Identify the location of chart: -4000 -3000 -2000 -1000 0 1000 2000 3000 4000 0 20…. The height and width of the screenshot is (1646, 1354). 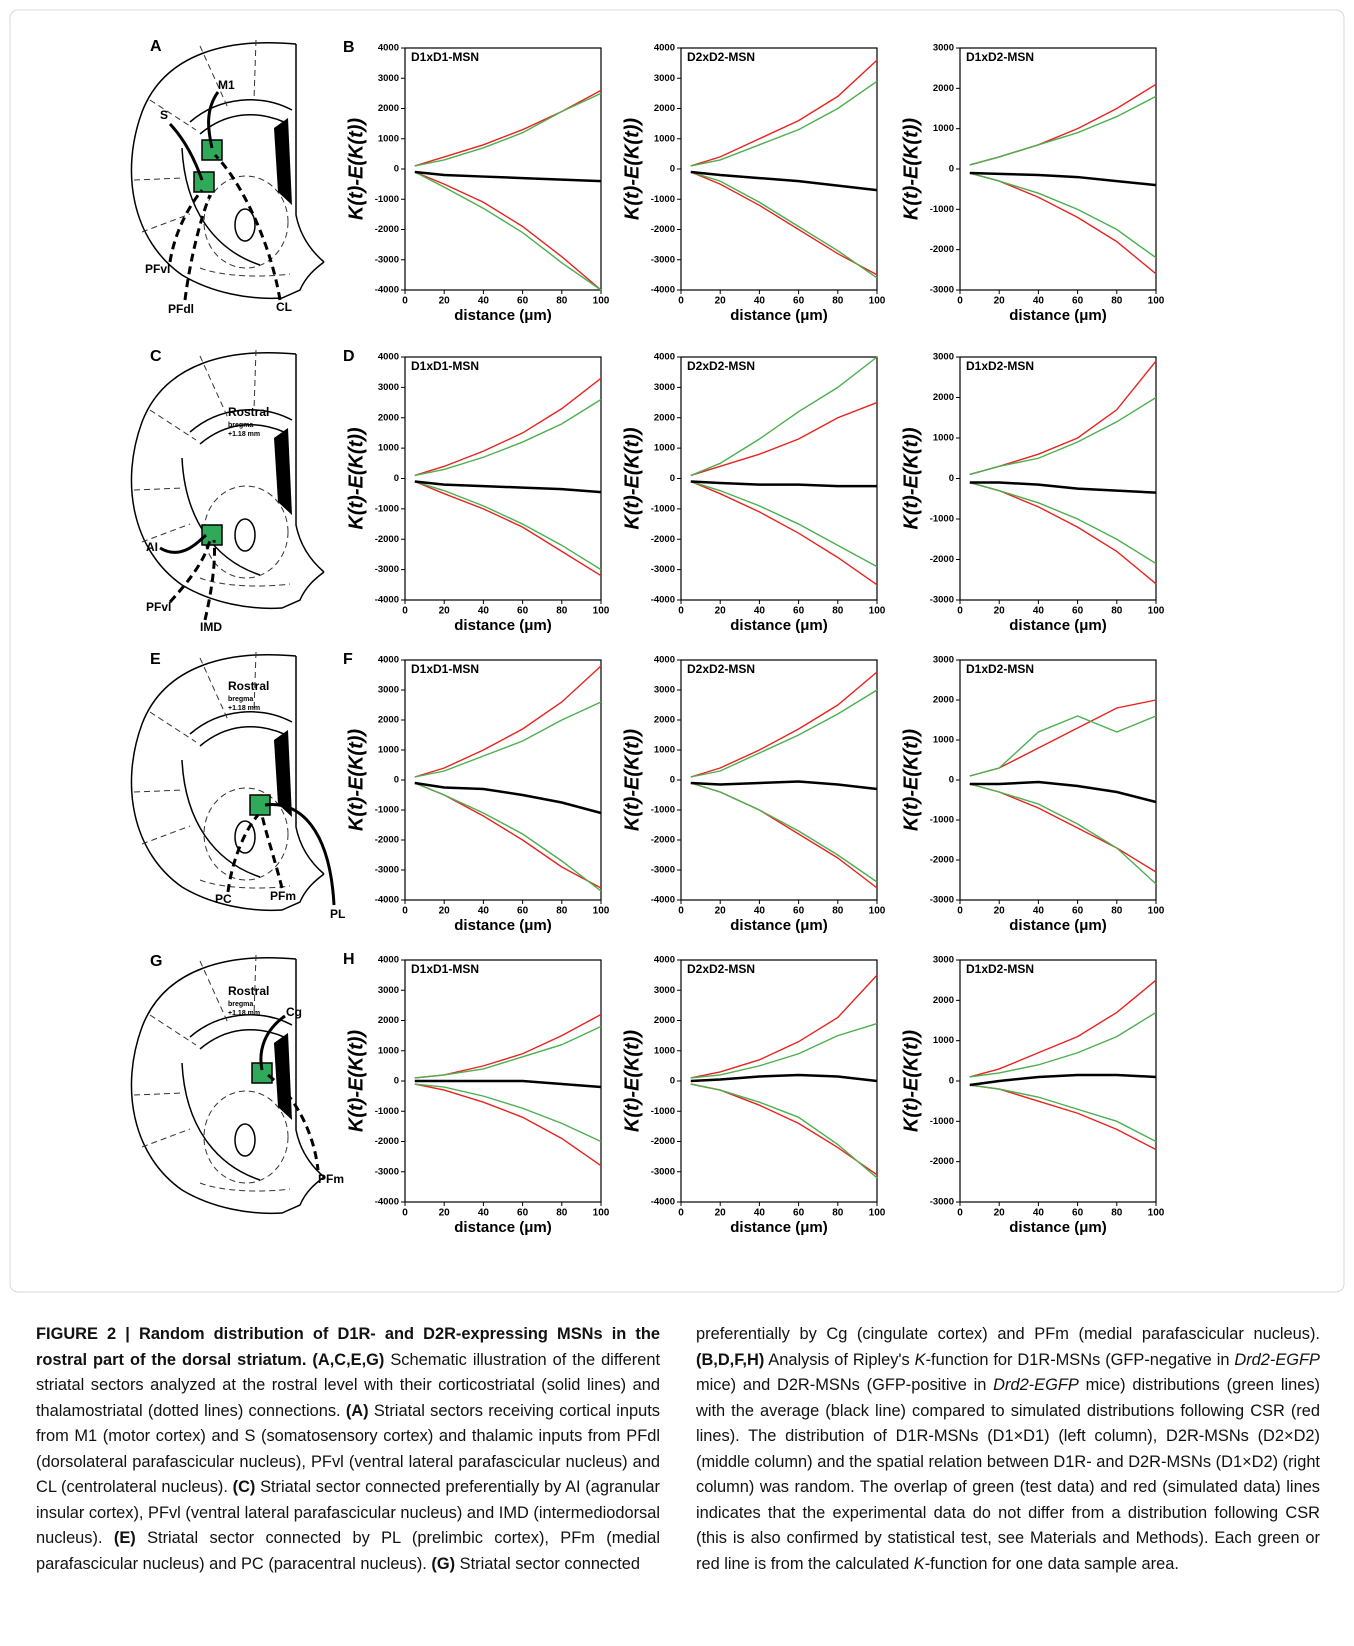
(753, 183).